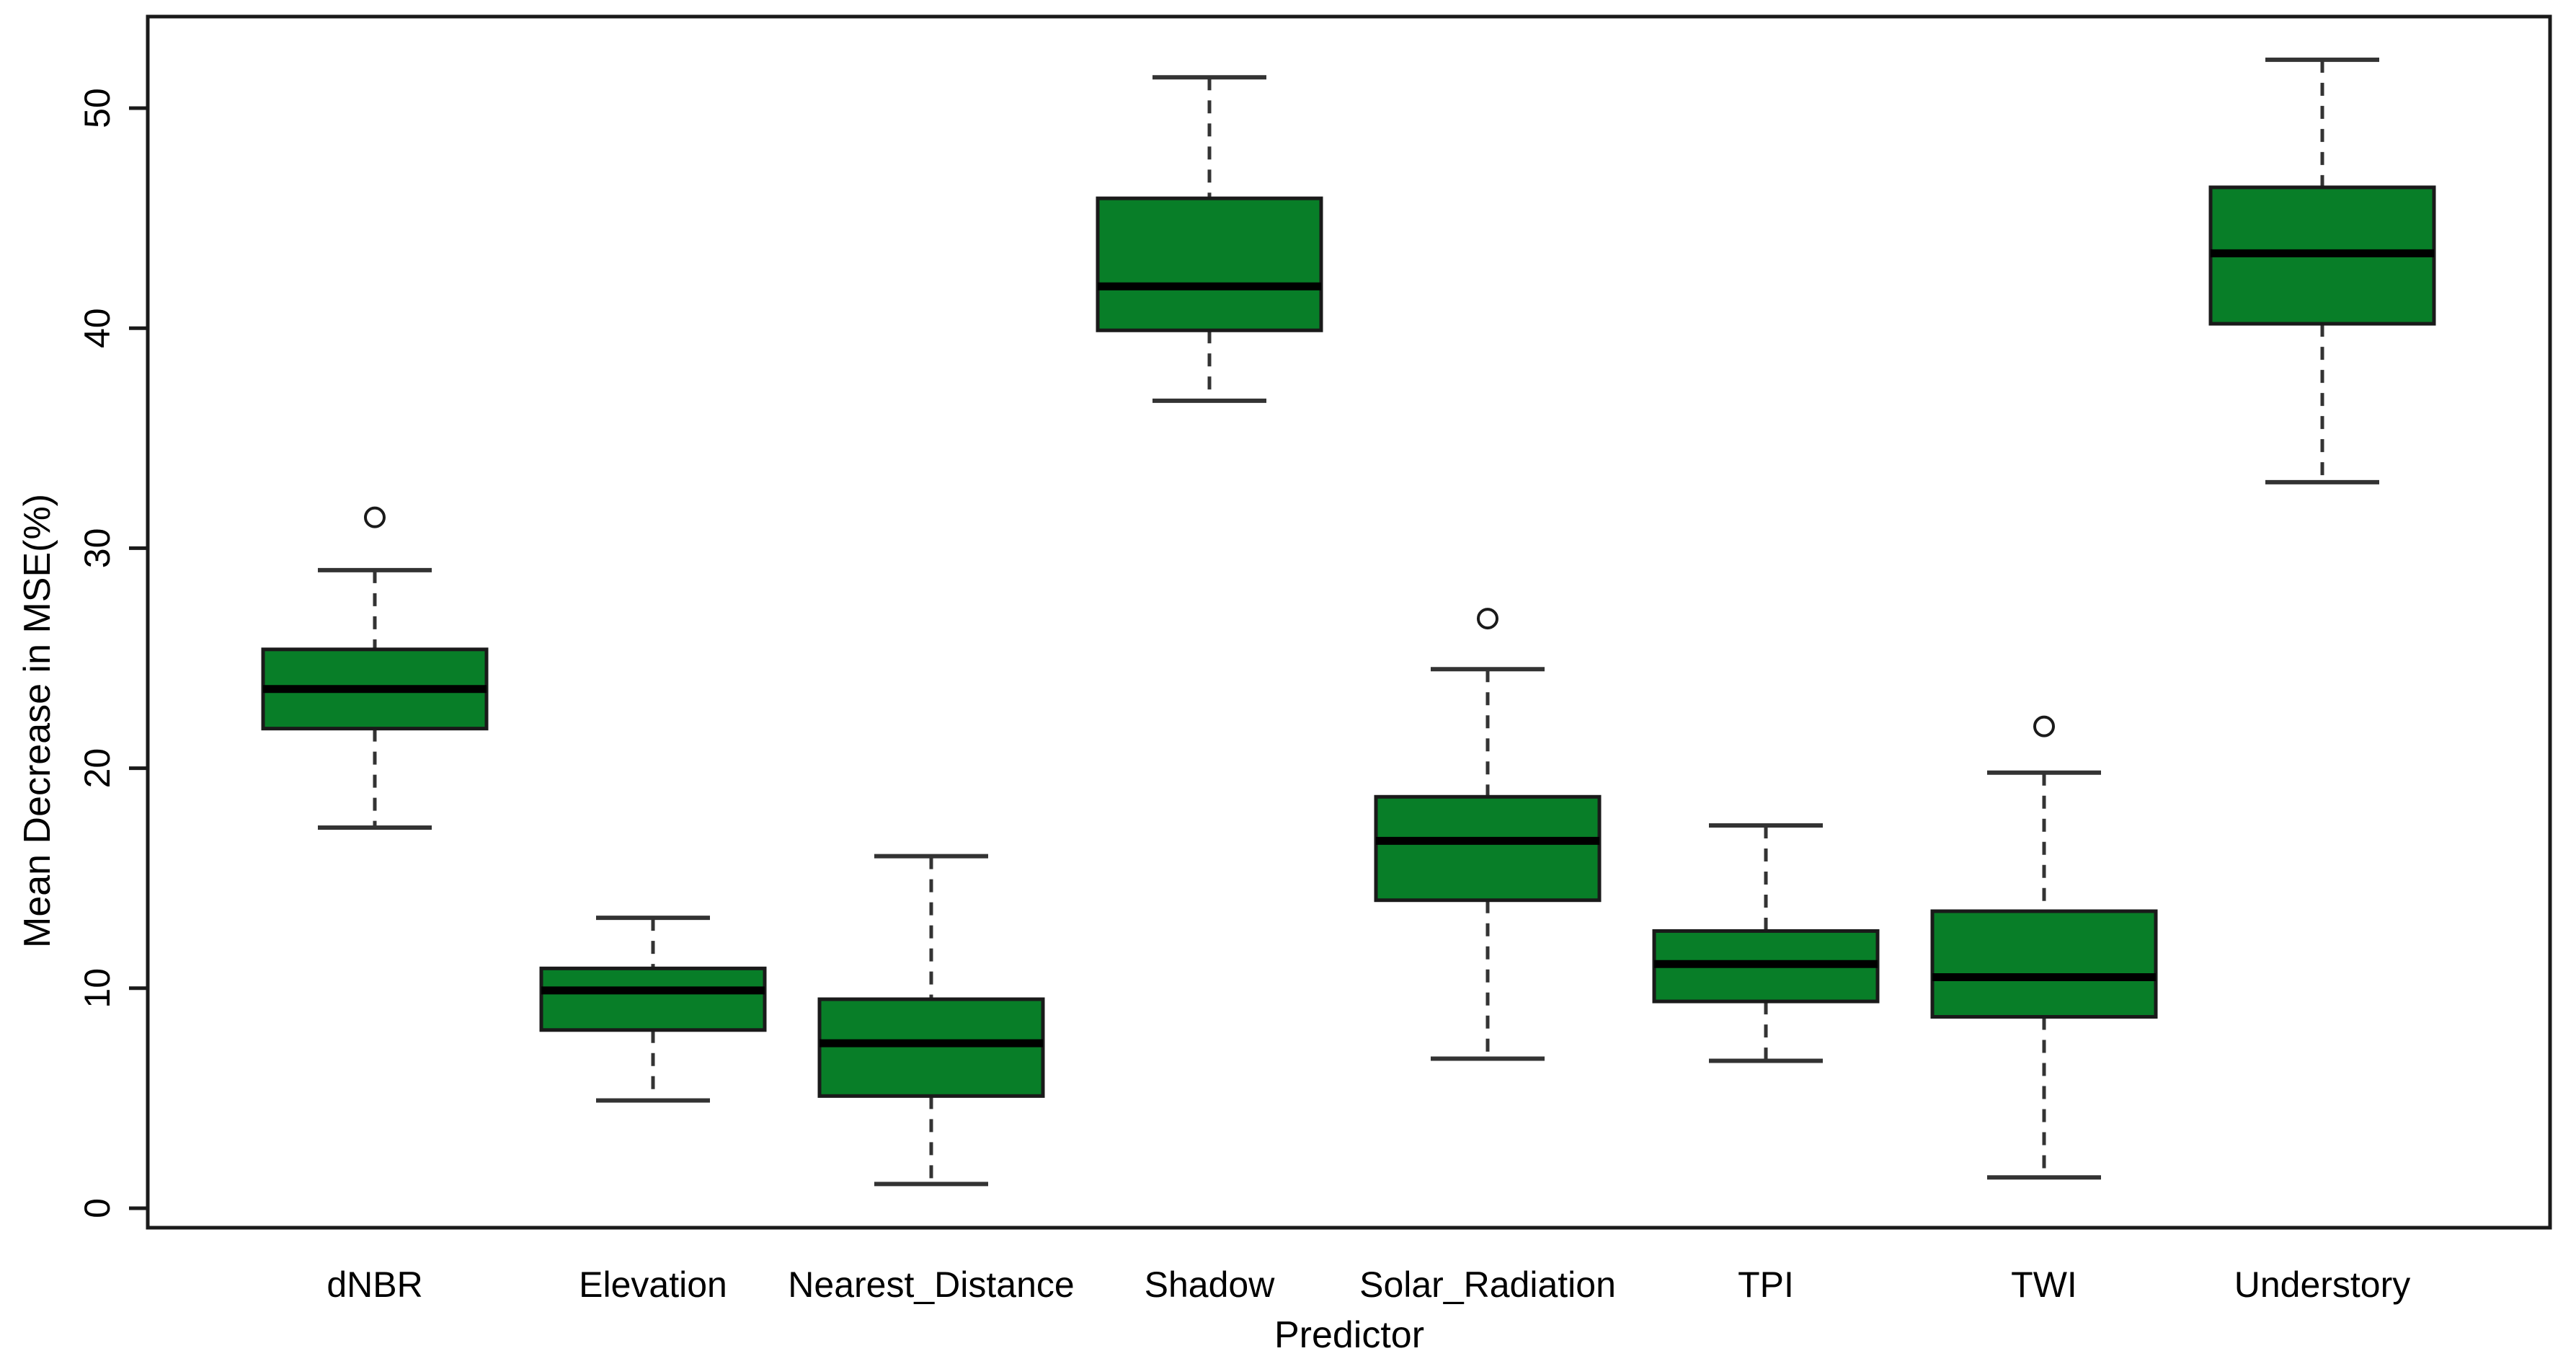 The height and width of the screenshot is (1369, 2576). Describe the element at coordinates (1349, 1335) in the screenshot. I see `x-axis-title: Predictor` at that location.